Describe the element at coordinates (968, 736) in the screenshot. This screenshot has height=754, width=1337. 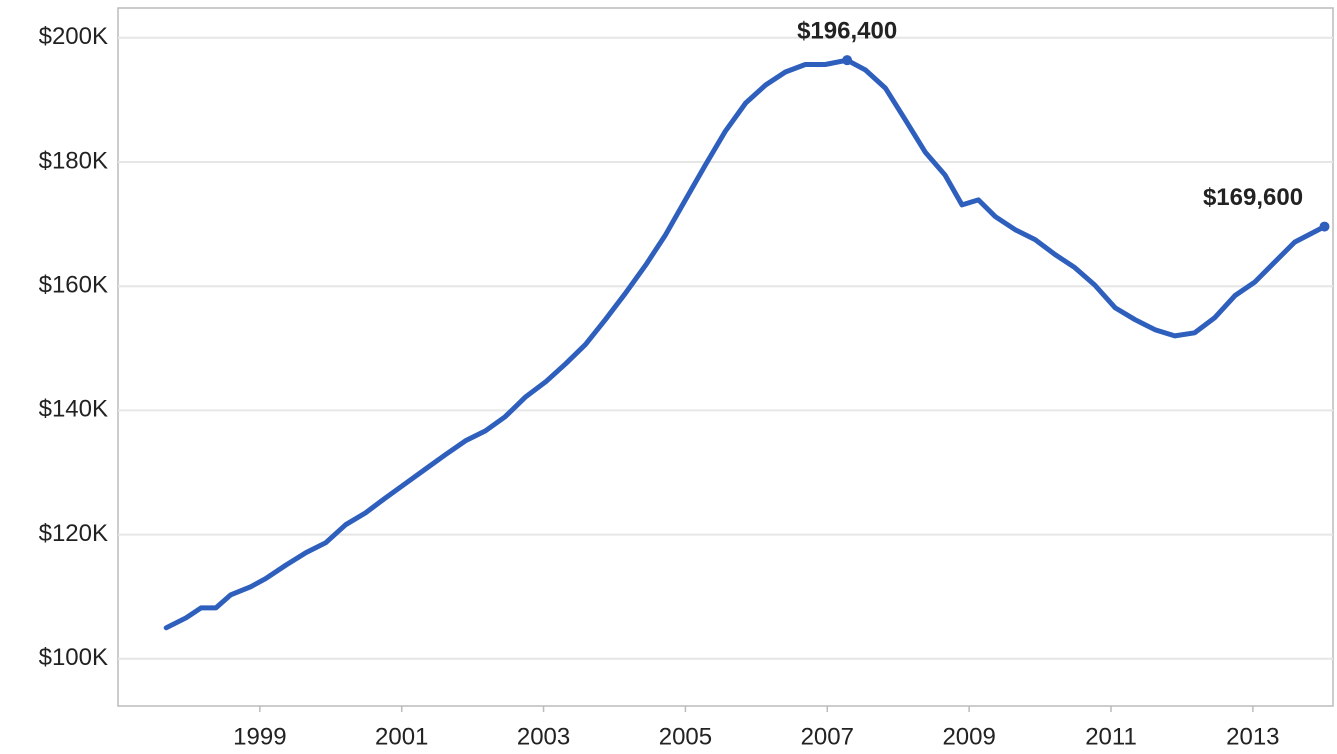
I see `x-tick-label: 2009` at that location.